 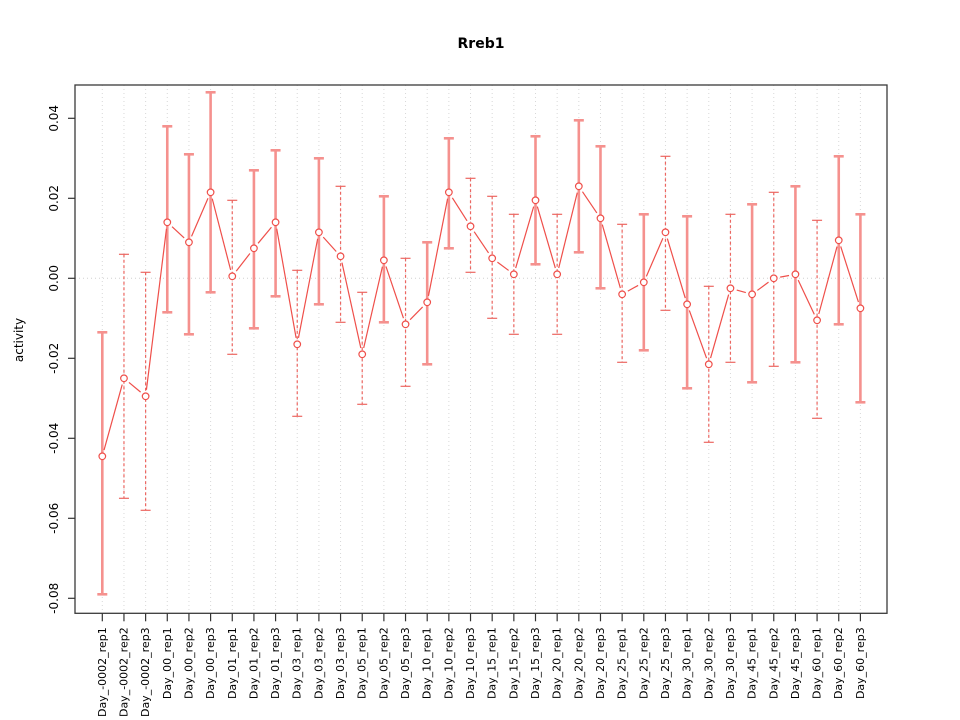 I want to click on x-tick-label: Day_25_rep3, so click(x=665, y=663).